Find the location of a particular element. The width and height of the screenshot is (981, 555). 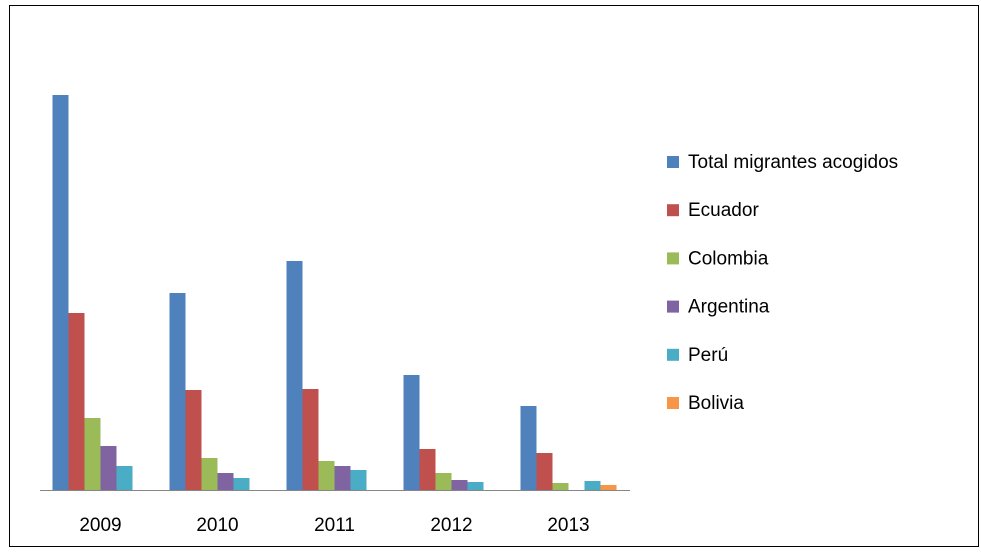

x-tick-label: 2009 is located at coordinates (100, 525).